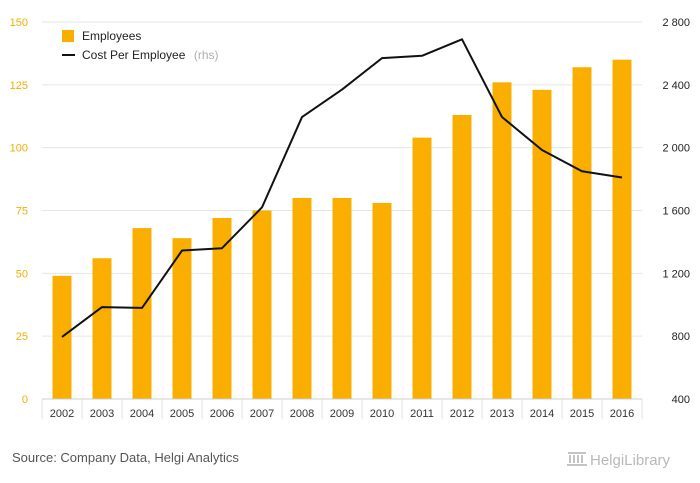 Image resolution: width=700 pixels, height=483 pixels. I want to click on x-axis-tick-label: 2006, so click(222, 414).